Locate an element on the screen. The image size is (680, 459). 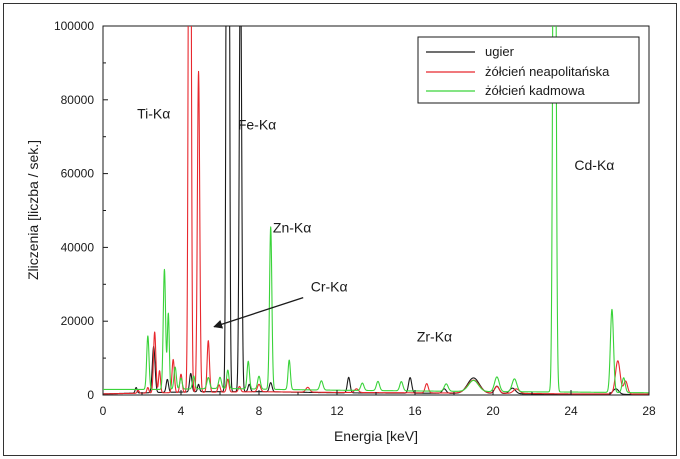
x-tick-label: 20 is located at coordinates (493, 411).